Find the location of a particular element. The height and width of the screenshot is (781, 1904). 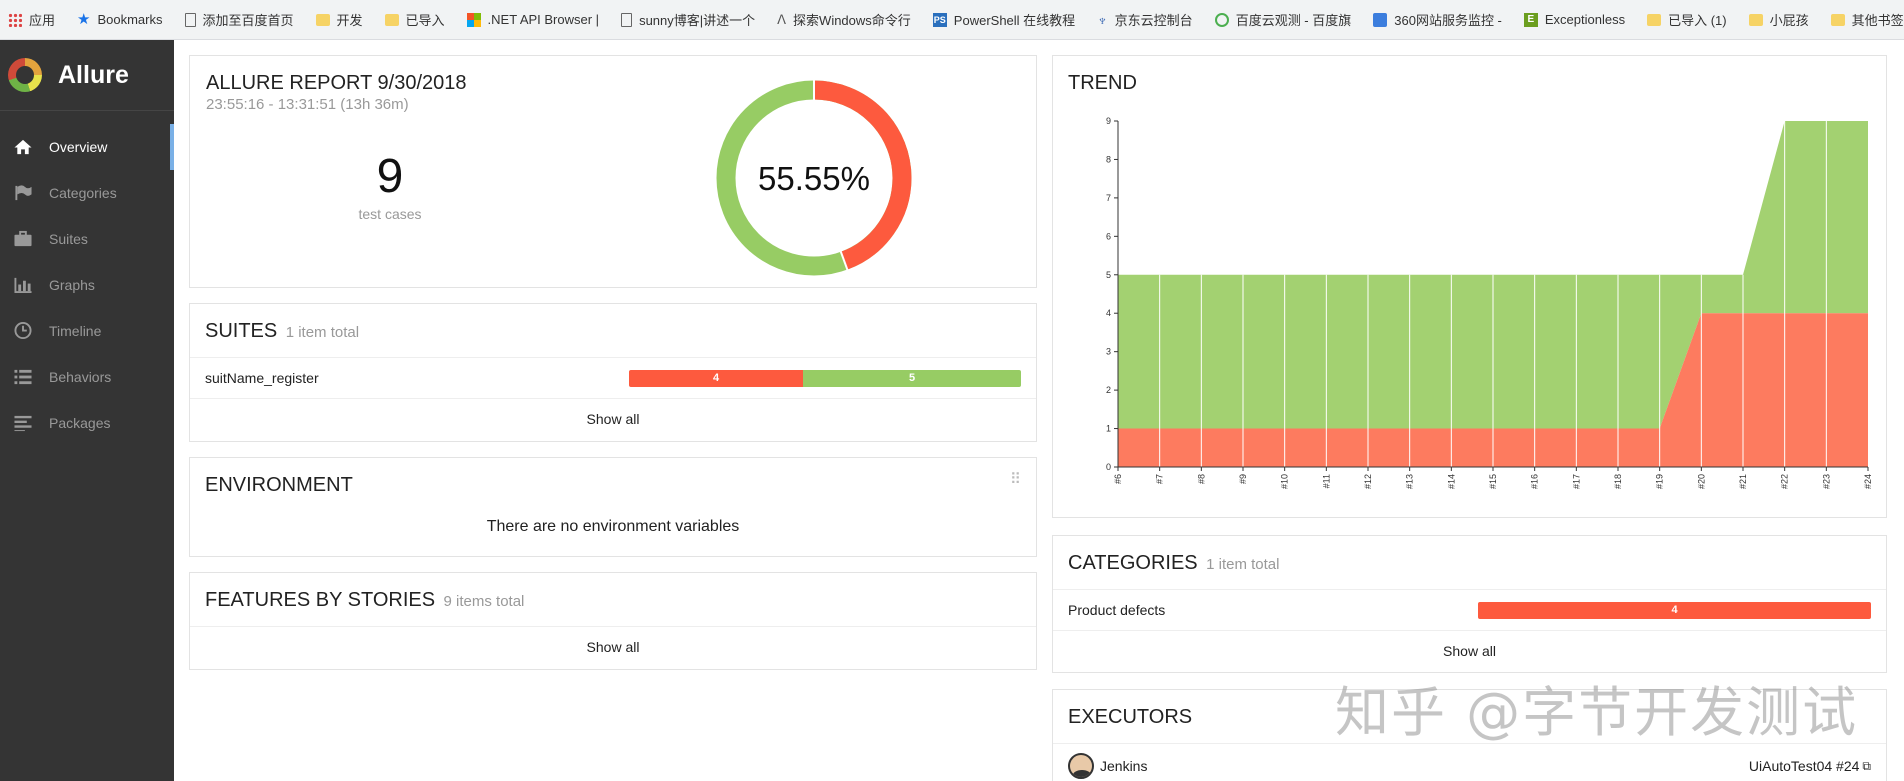

trend-x-tick-label: #20 is located at coordinates (1701, 481).